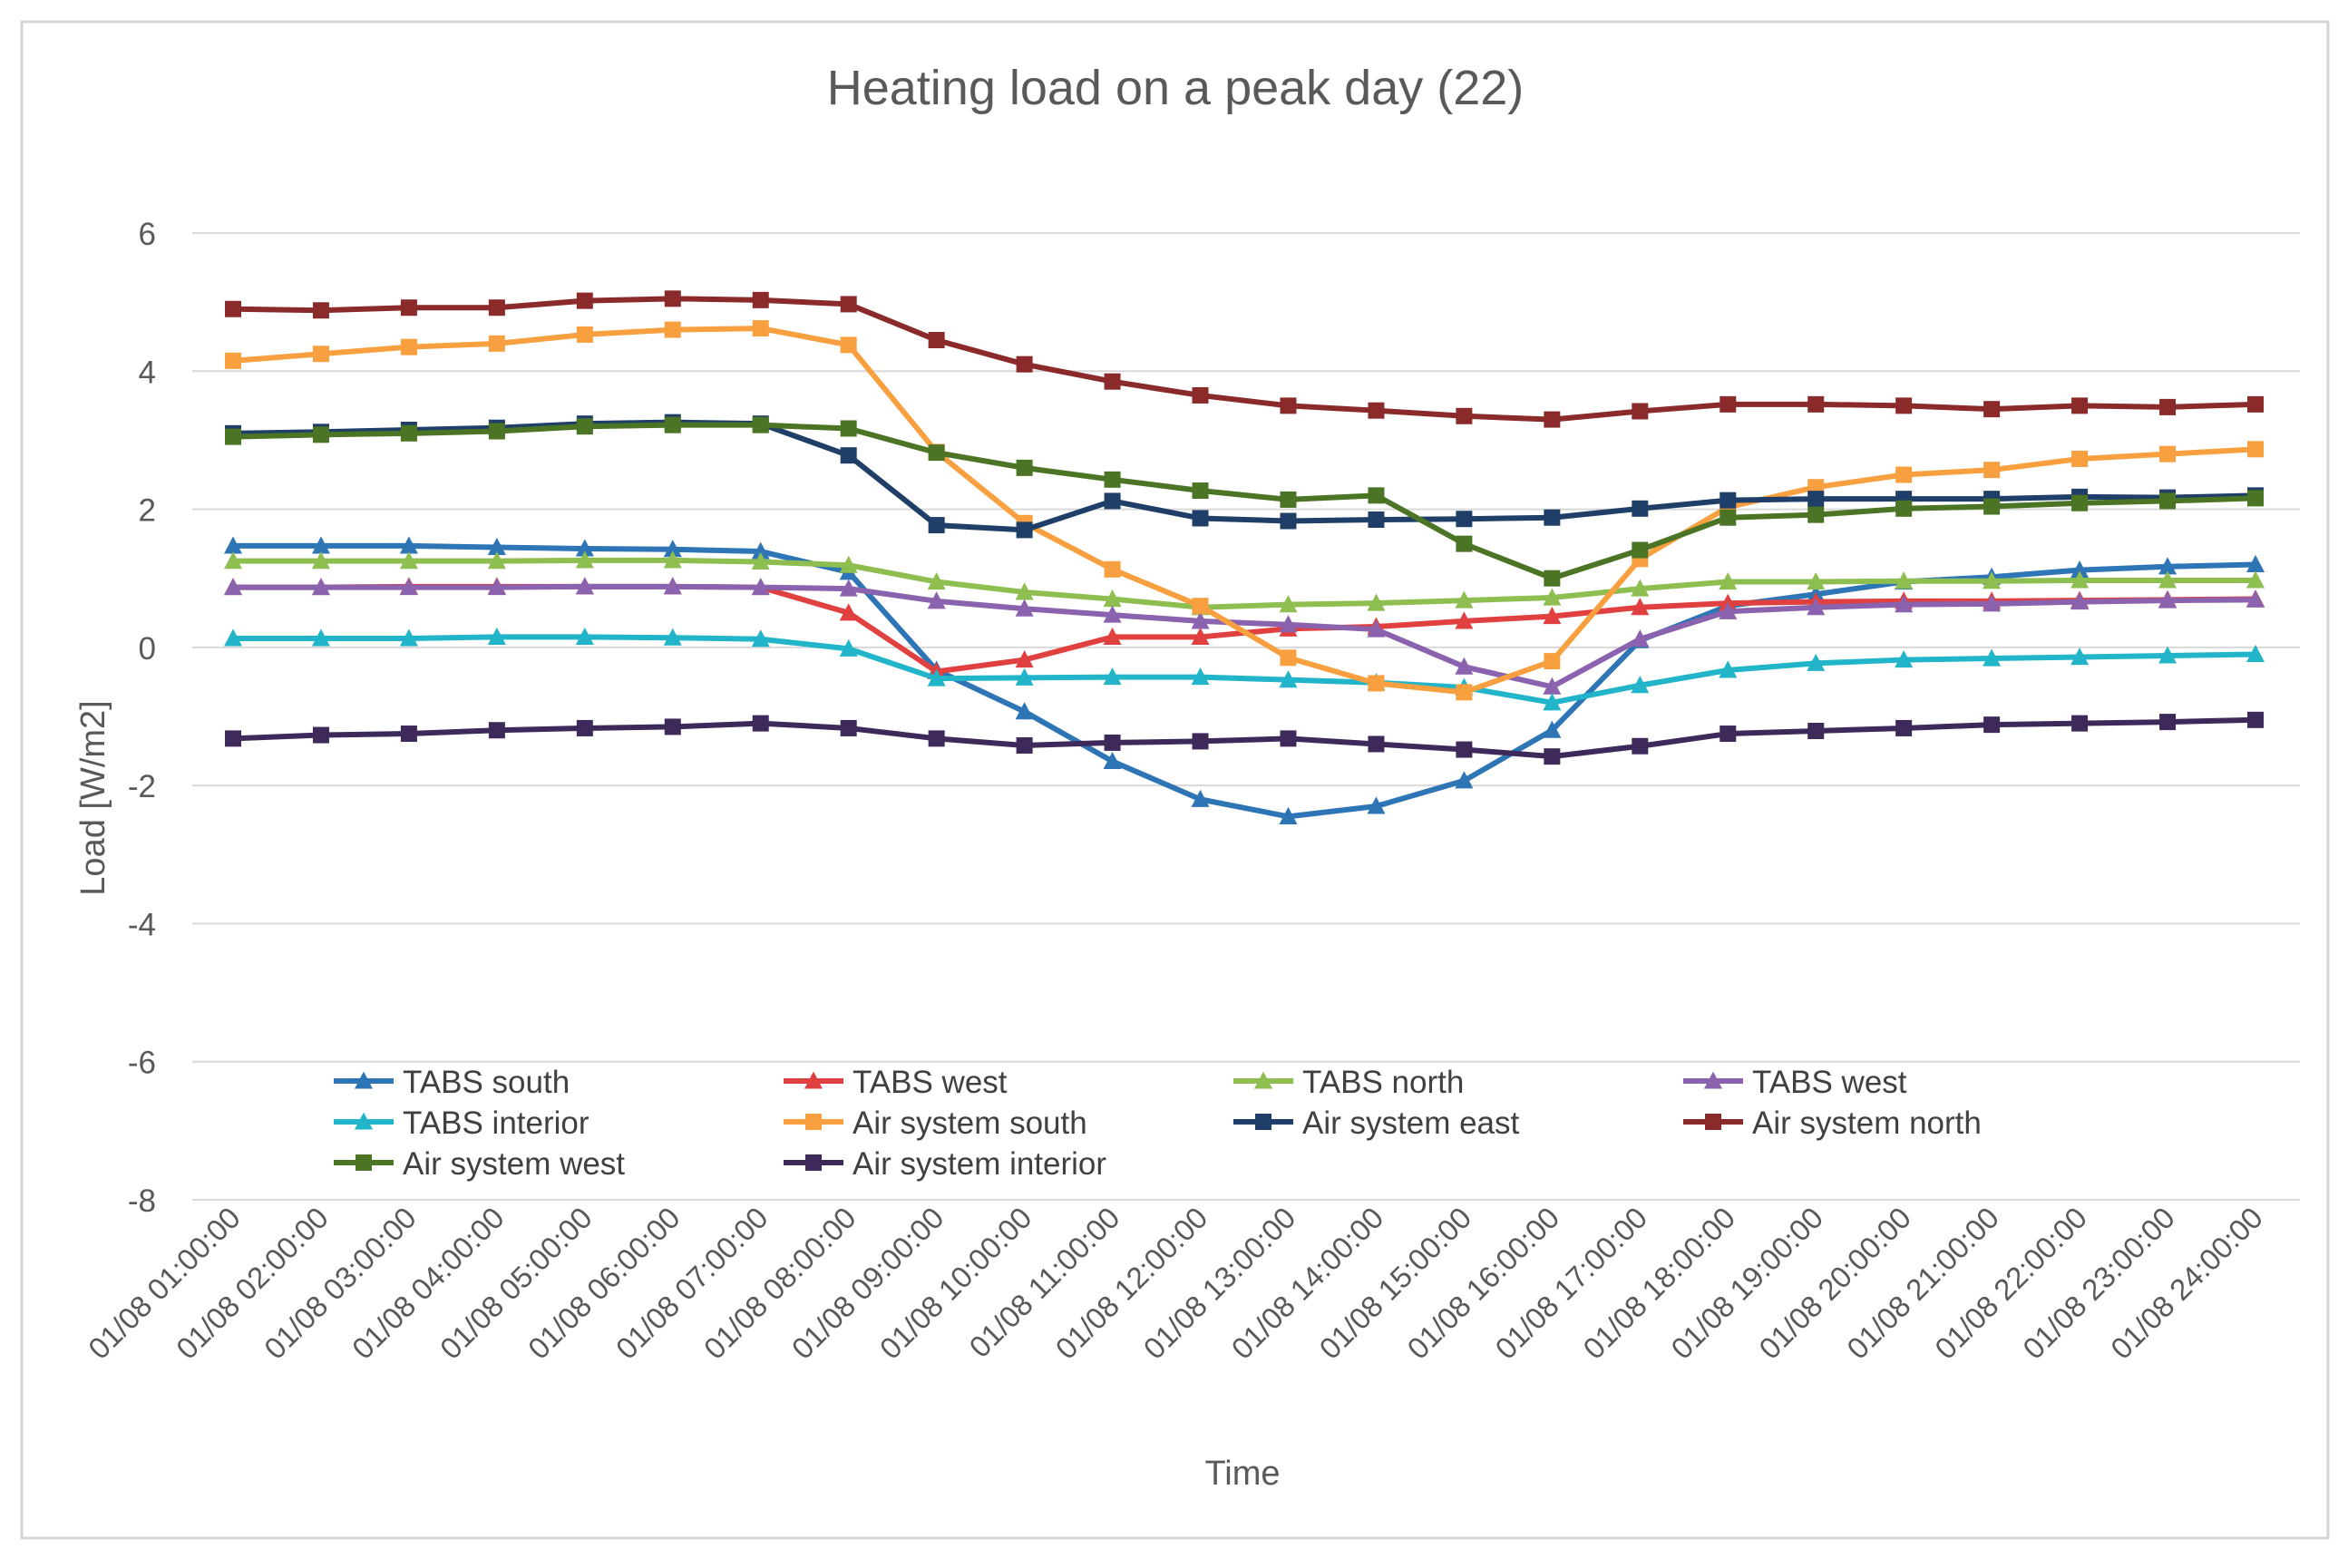  Describe the element at coordinates (1383, 1082) in the screenshot. I see `legend-label: TABS north` at that location.